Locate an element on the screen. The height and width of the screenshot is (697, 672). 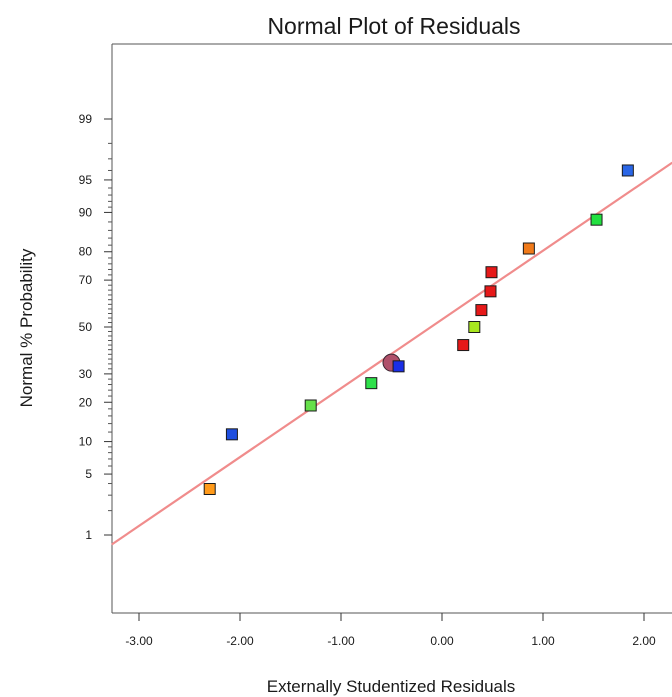
chart-title: Normal Plot of Residuals is located at coordinates (393, 26).